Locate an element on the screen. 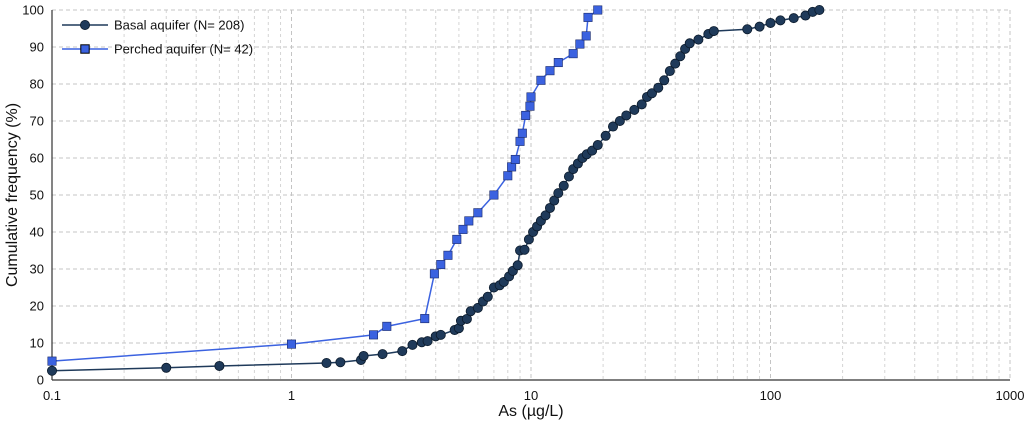 This screenshot has height=423, width=1024. y-tick-label: 40 is located at coordinates (37, 232).